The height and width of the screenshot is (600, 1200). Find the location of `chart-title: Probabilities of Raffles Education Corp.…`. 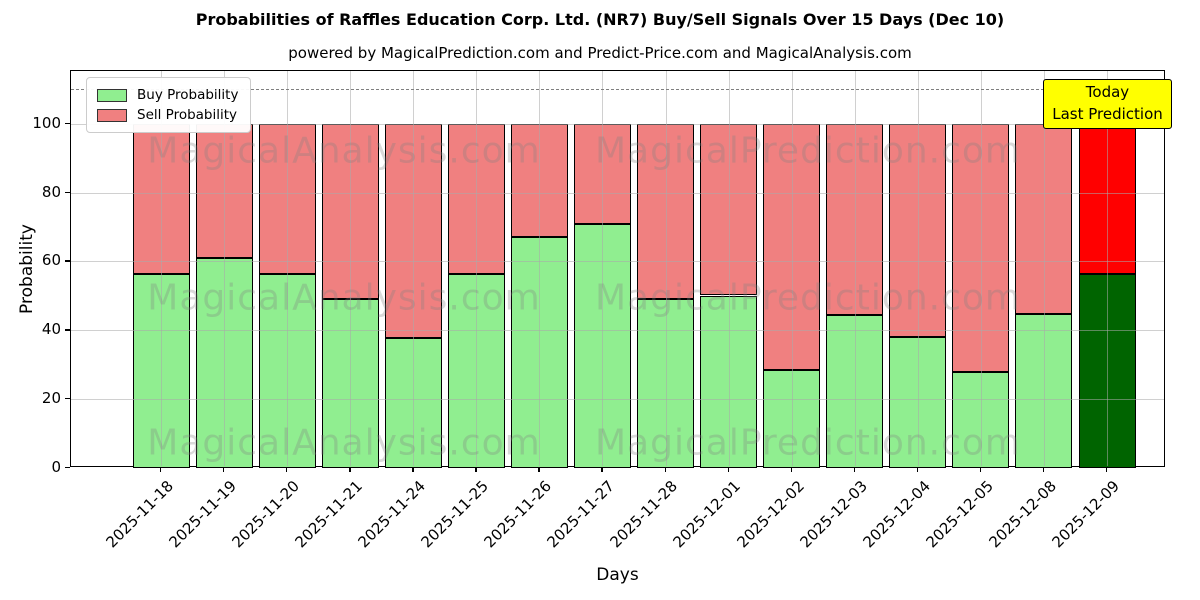

chart-title: Probabilities of Raffles Education Corp.… is located at coordinates (600, 19).